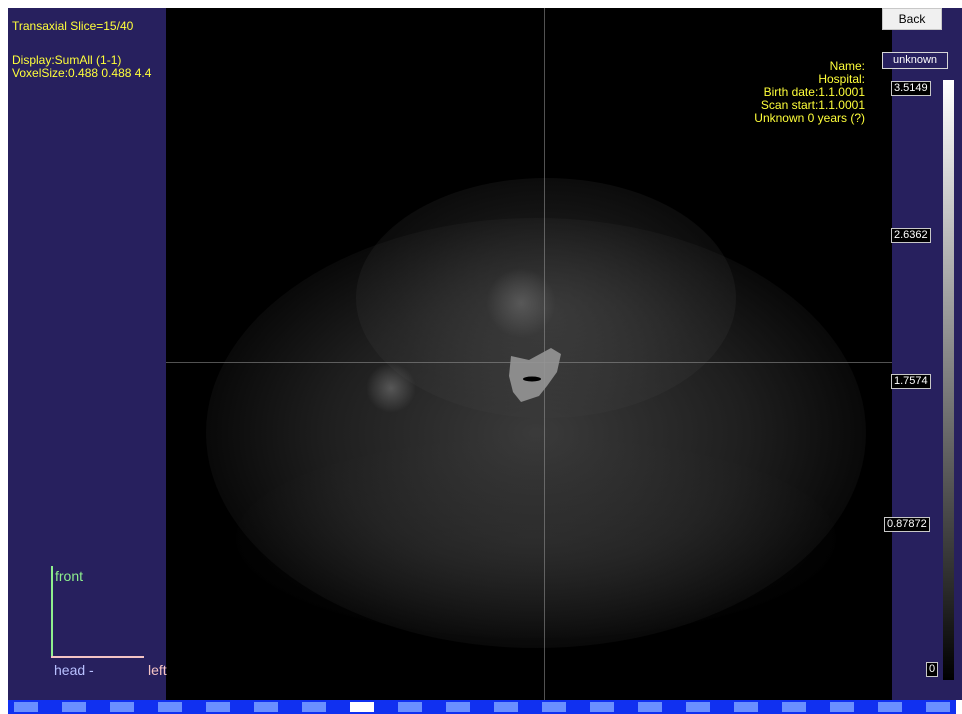 This screenshot has height=714, width=962. What do you see at coordinates (847, 66) in the screenshot?
I see `name-label: Name:` at bounding box center [847, 66].